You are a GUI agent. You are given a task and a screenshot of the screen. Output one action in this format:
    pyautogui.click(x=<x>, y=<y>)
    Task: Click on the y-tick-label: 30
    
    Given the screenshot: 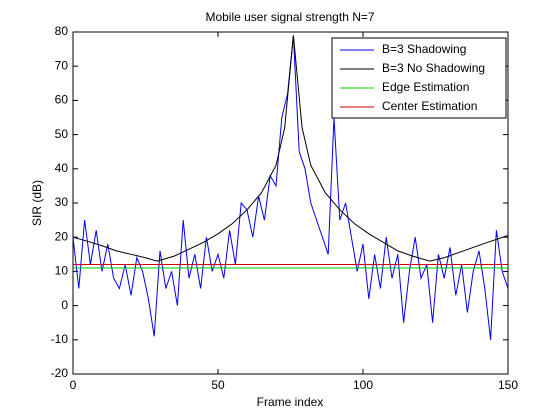 What is the action you would take?
    pyautogui.click(x=62, y=202)
    